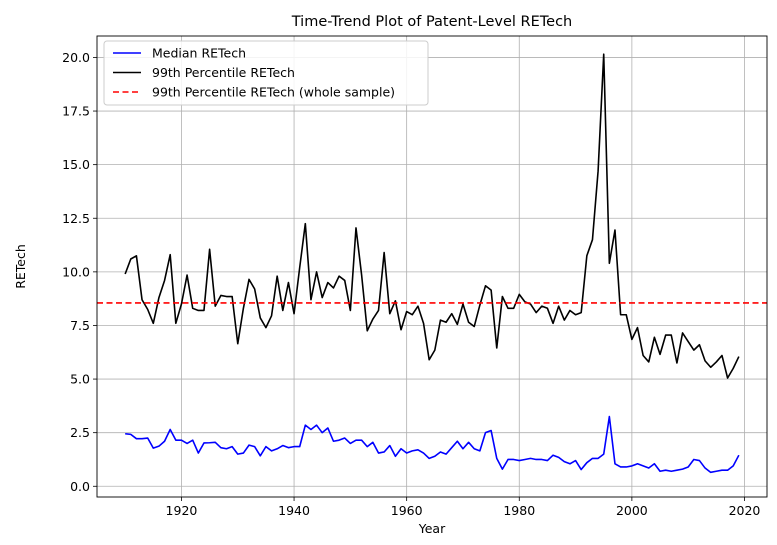 This screenshot has width=777, height=545. What do you see at coordinates (294, 510) in the screenshot?
I see `x-tick-label: 1940` at bounding box center [294, 510].